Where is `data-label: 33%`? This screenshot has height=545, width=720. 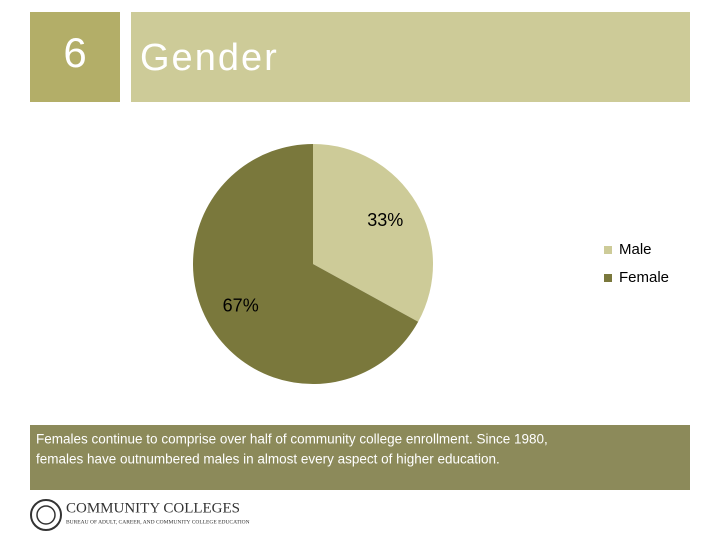
data-label: 33% is located at coordinates (385, 220).